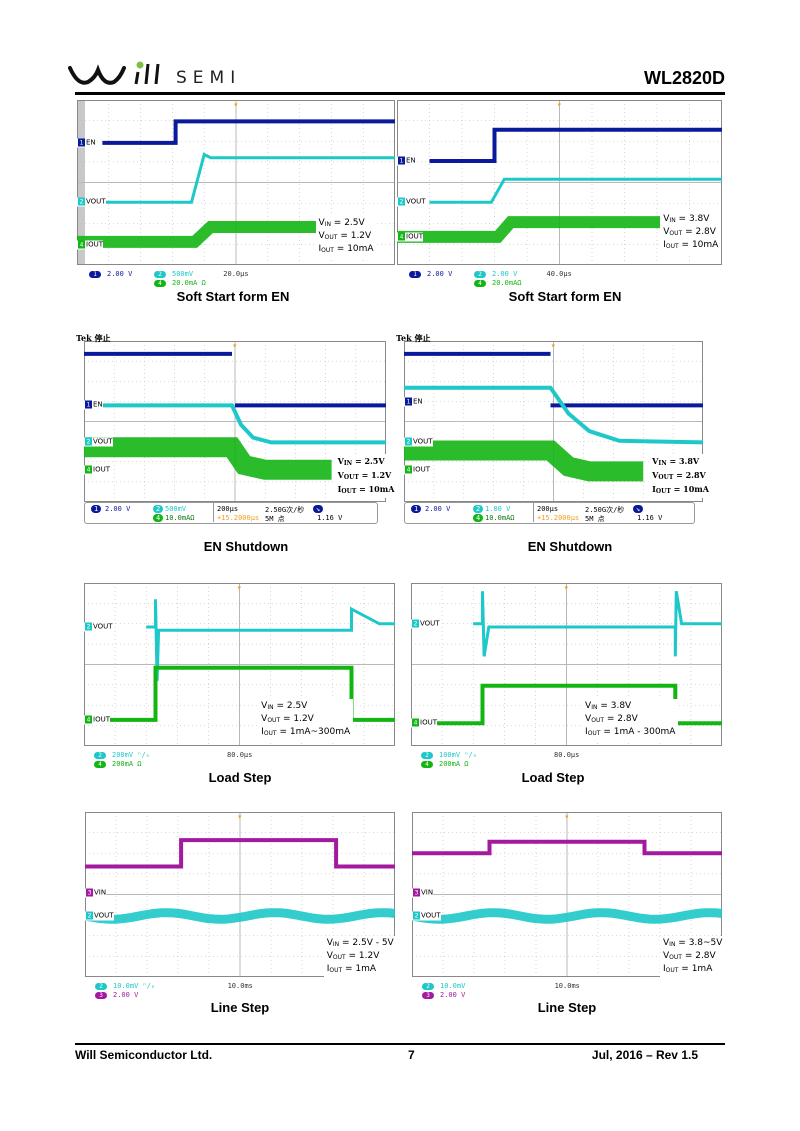  I want to click on channel-badge: 4, so click(480, 283).